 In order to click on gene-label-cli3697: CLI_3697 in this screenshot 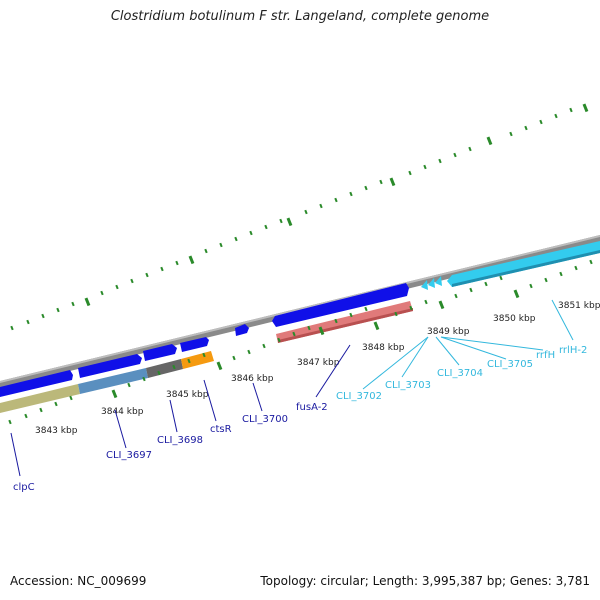, I will do `click(129, 455)`.